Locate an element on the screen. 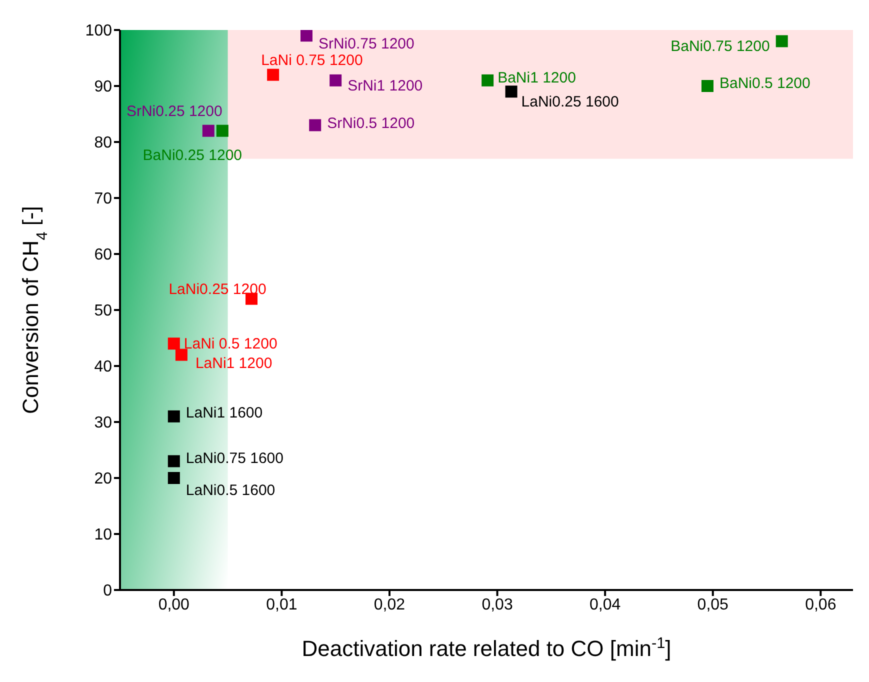 The image size is (869, 682). series-label: SrNi1 1200 is located at coordinates (385, 85).